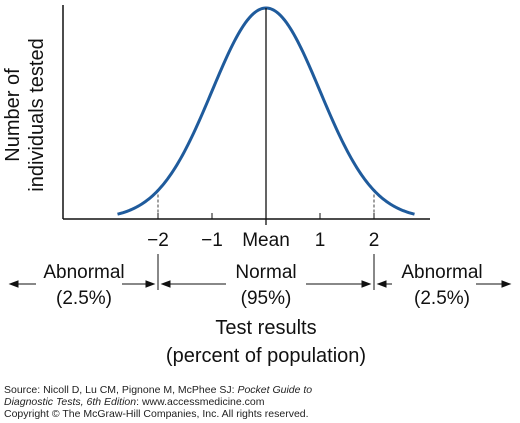 The width and height of the screenshot is (520, 423). What do you see at coordinates (158, 240) in the screenshot?
I see `x-tick-label: −2` at bounding box center [158, 240].